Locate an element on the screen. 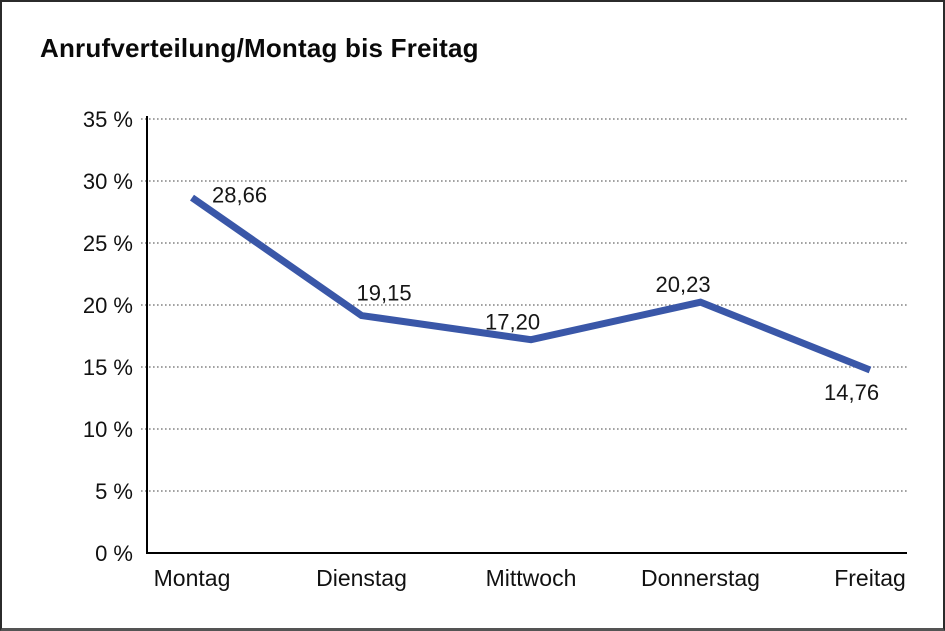 Image resolution: width=945 pixels, height=631 pixels. y-tick-label-35pct: 35 % is located at coordinates (108, 119).